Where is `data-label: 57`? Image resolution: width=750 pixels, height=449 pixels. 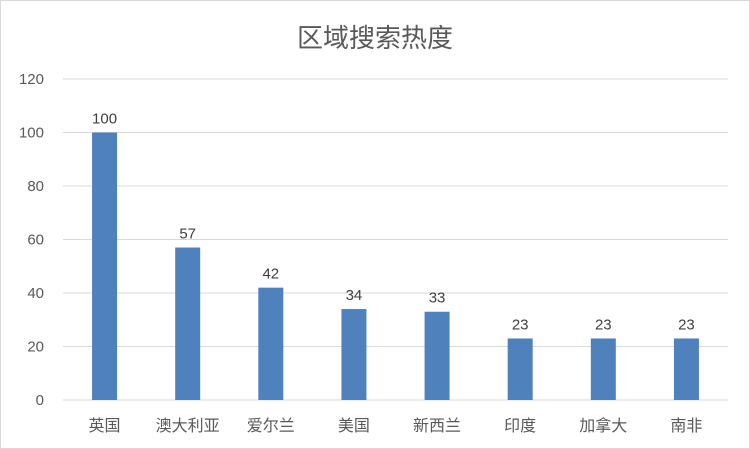 data-label: 57 is located at coordinates (187, 234).